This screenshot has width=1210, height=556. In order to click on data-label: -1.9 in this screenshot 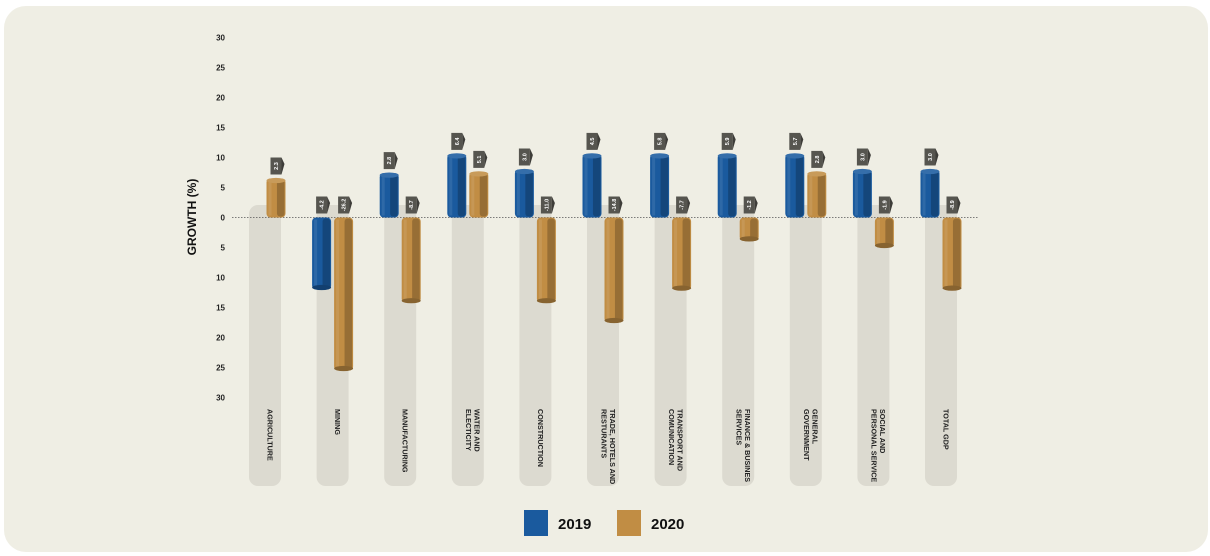, I will do `click(885, 205)`.